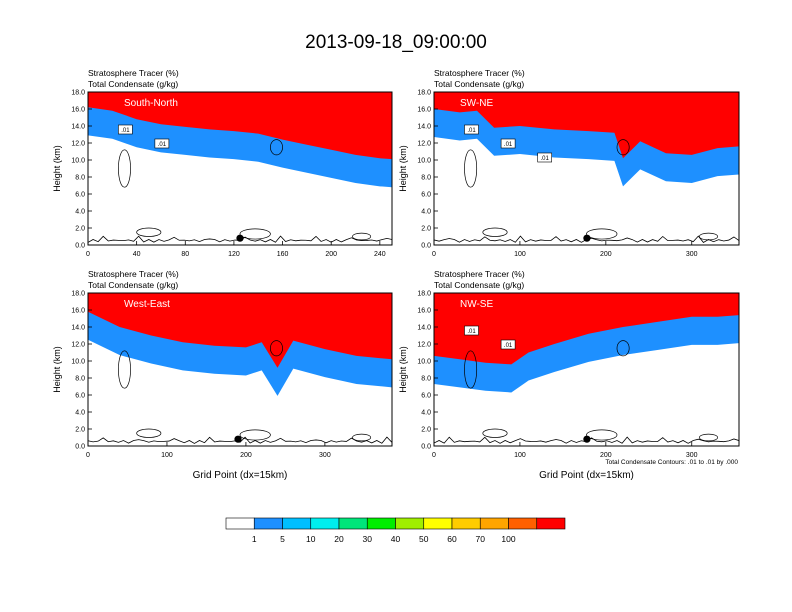  I want to click on x-tick-label: 120, so click(234, 254).